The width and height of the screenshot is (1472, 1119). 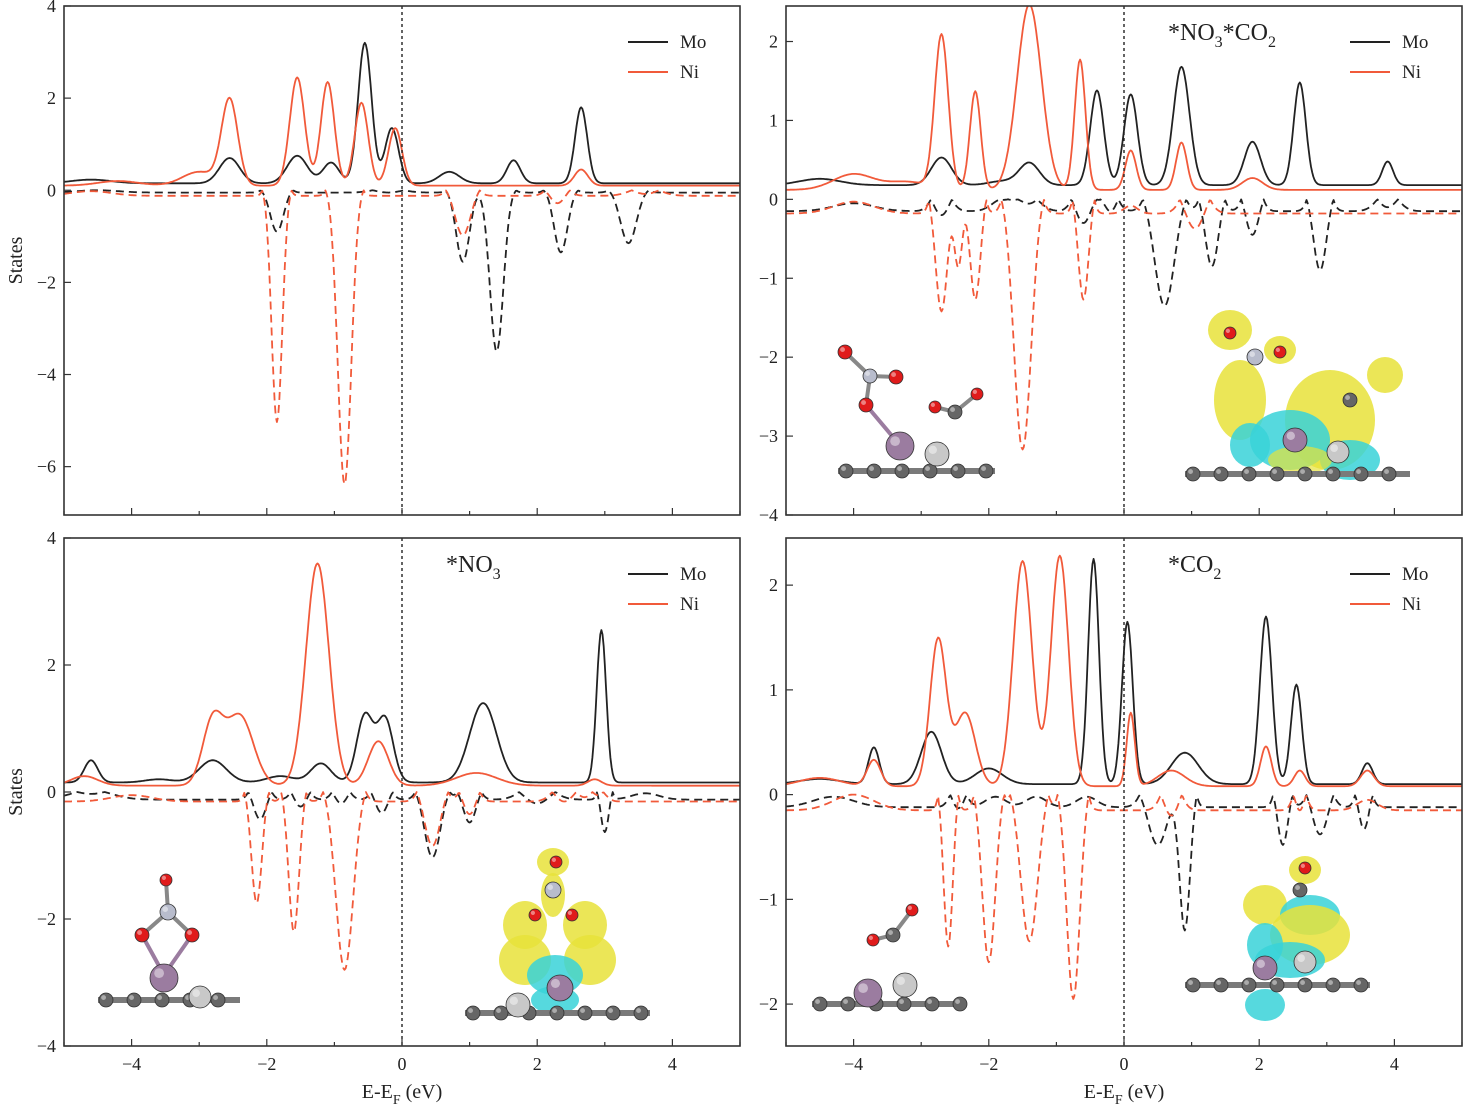 I want to click on structure-no3, so click(x=169, y=941).